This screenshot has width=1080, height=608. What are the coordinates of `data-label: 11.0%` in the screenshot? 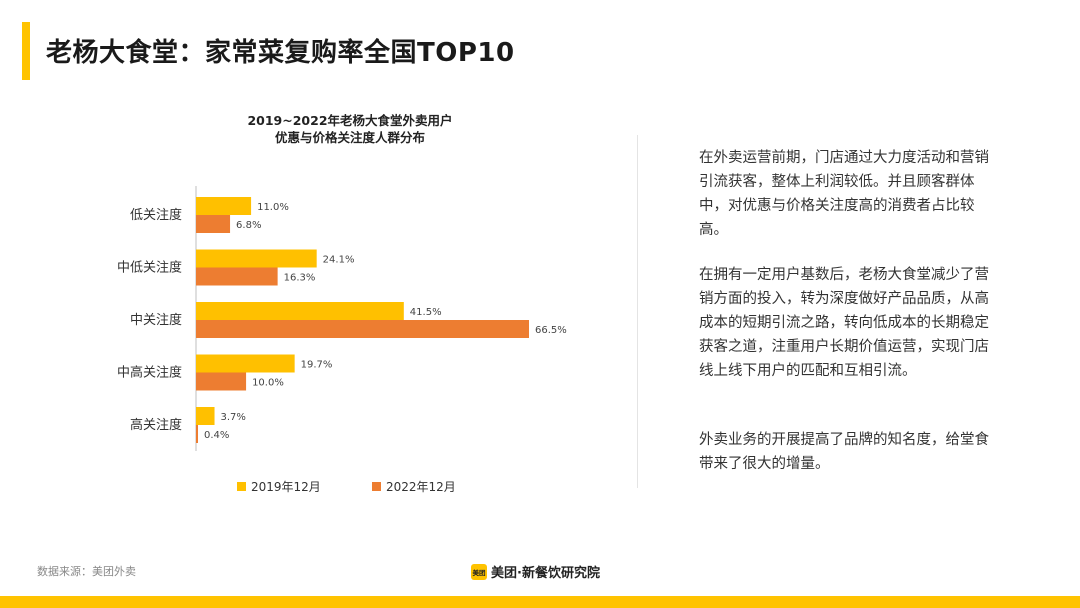 It's located at (273, 207).